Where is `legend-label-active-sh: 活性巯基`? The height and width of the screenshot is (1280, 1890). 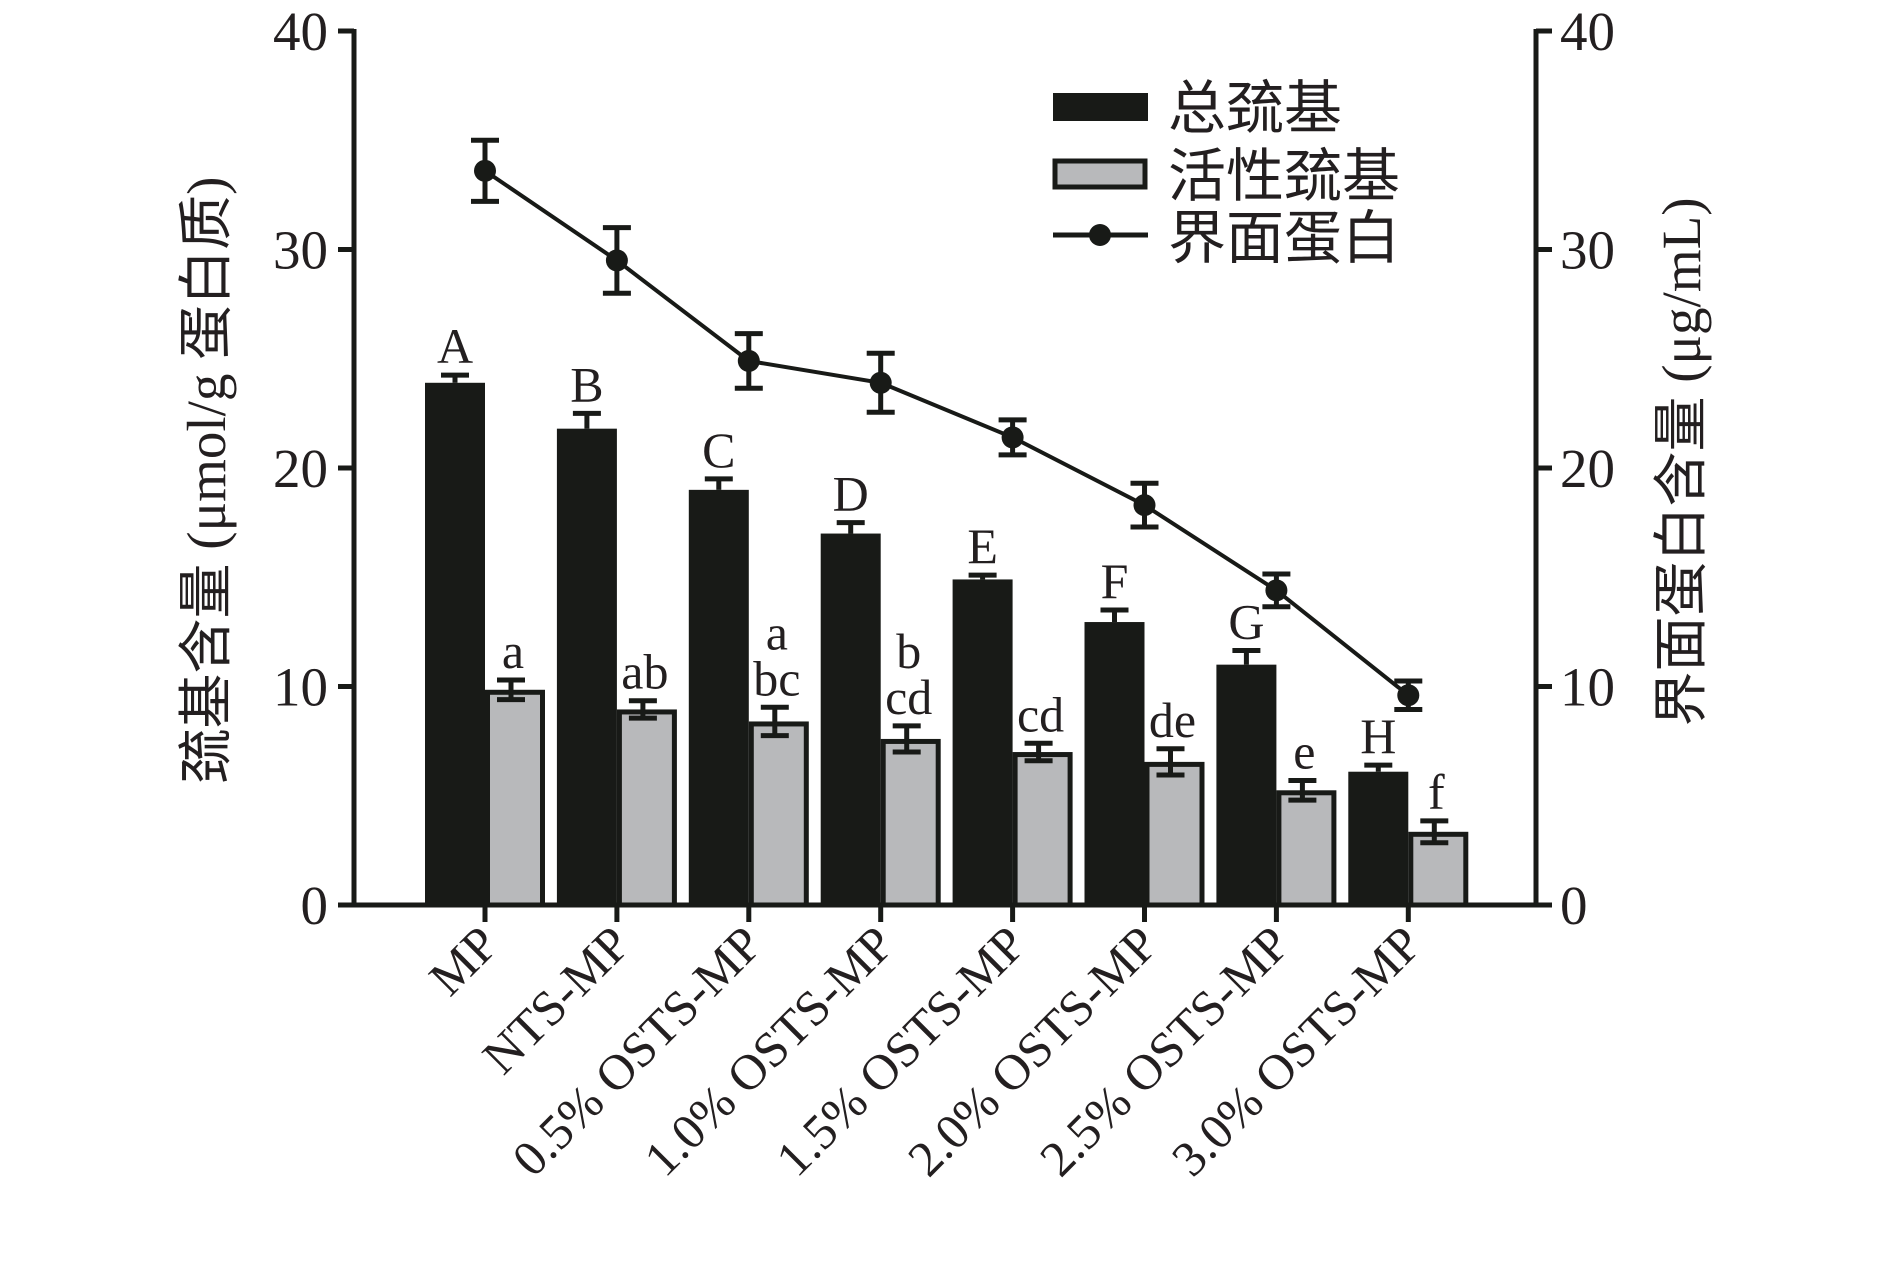 legend-label-active-sh: 活性巯基 is located at coordinates (1284, 176).